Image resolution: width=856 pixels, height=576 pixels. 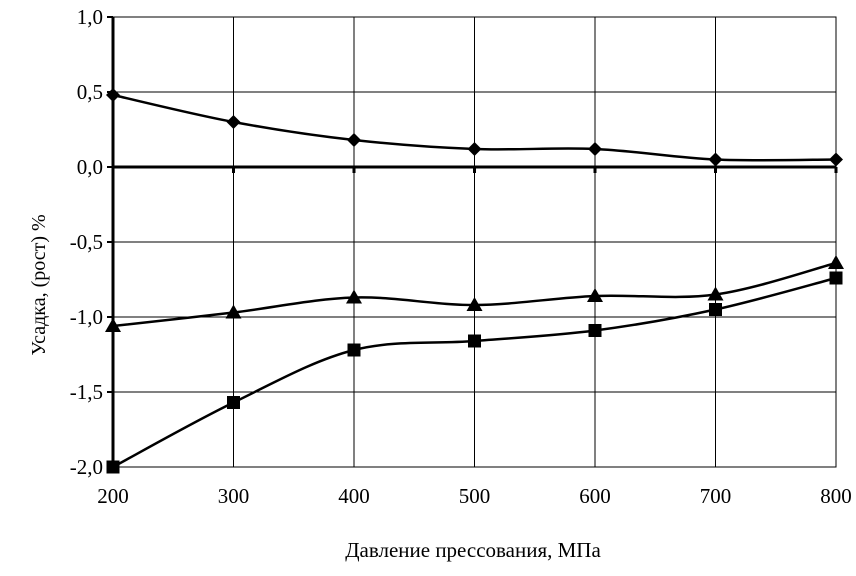 What do you see at coordinates (86, 392) in the screenshot?
I see `y-tick-label: -1,5` at bounding box center [86, 392].